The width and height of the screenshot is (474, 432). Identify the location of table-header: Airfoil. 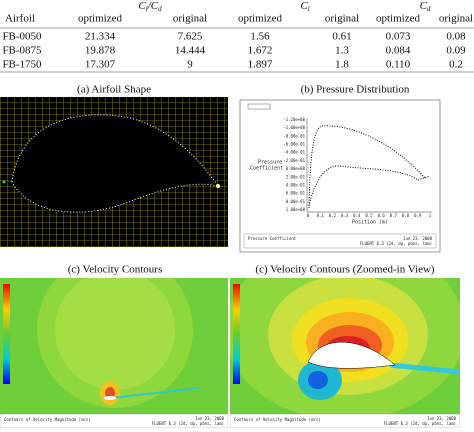
(20, 19).